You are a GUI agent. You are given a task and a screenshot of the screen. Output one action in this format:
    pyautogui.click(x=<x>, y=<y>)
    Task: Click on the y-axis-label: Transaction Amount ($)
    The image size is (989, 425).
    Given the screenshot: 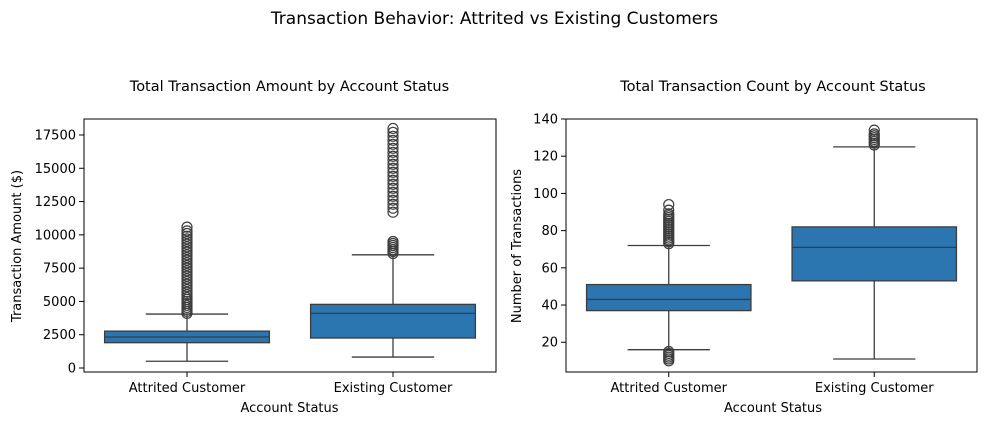 What is the action you would take?
    pyautogui.click(x=17, y=246)
    